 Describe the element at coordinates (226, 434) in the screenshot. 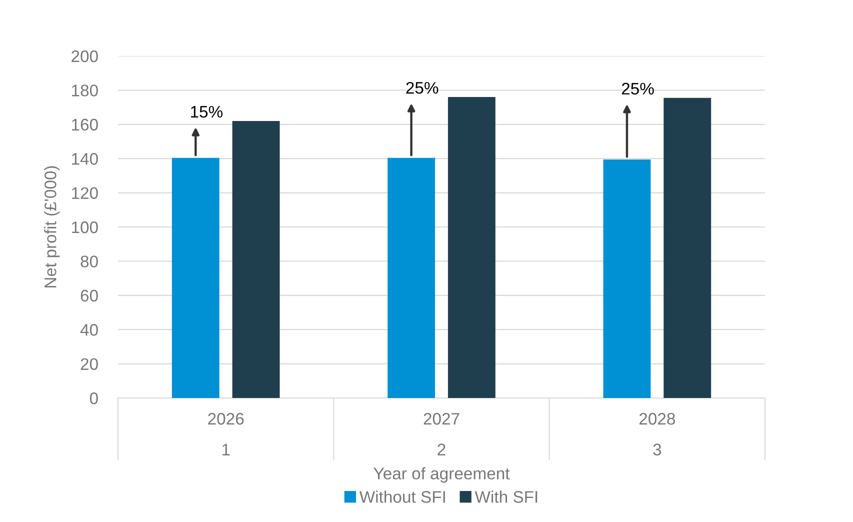

I see `x-tick-label: 2026 1` at that location.